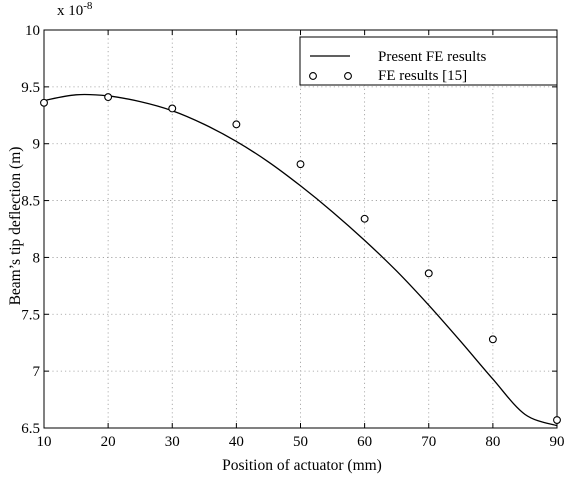 The image size is (567, 479). What do you see at coordinates (37, 372) in the screenshot?
I see `y-tick-label: 7` at bounding box center [37, 372].